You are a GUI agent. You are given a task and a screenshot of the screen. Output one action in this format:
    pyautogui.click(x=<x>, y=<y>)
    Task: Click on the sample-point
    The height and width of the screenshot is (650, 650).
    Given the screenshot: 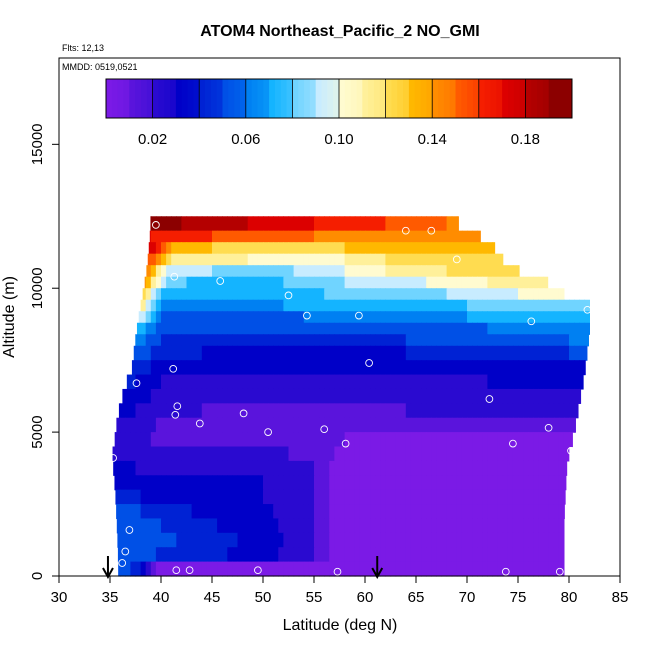 What is the action you would take?
    pyautogui.click(x=156, y=225)
    